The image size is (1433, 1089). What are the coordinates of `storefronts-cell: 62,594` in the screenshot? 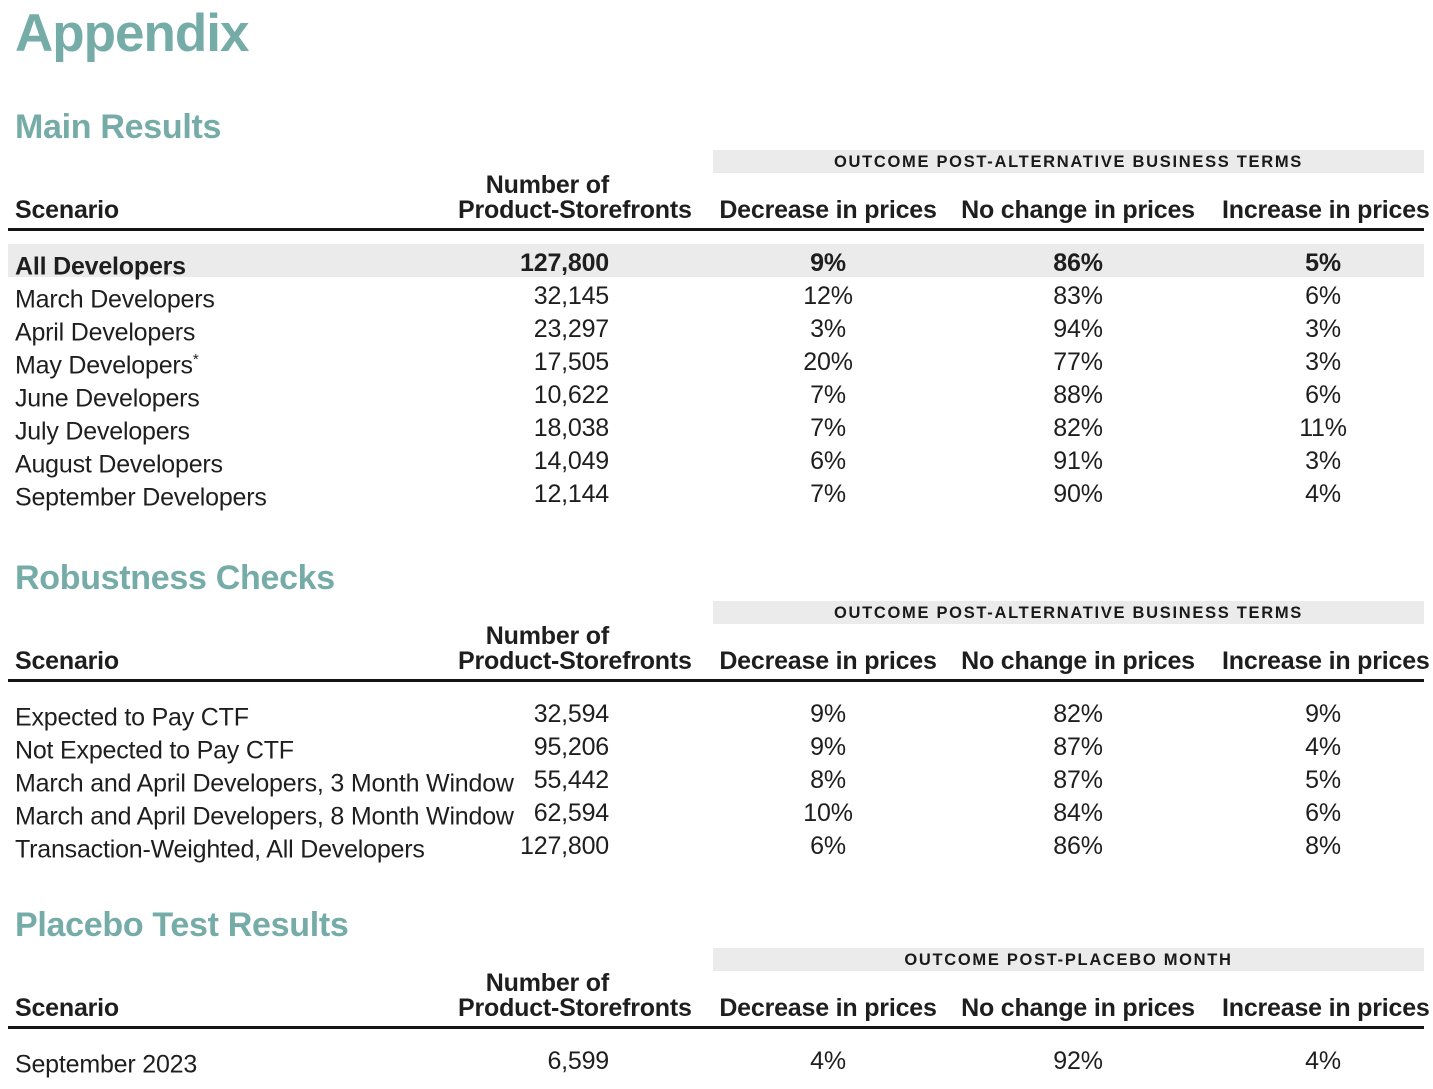 It's located at (571, 813).